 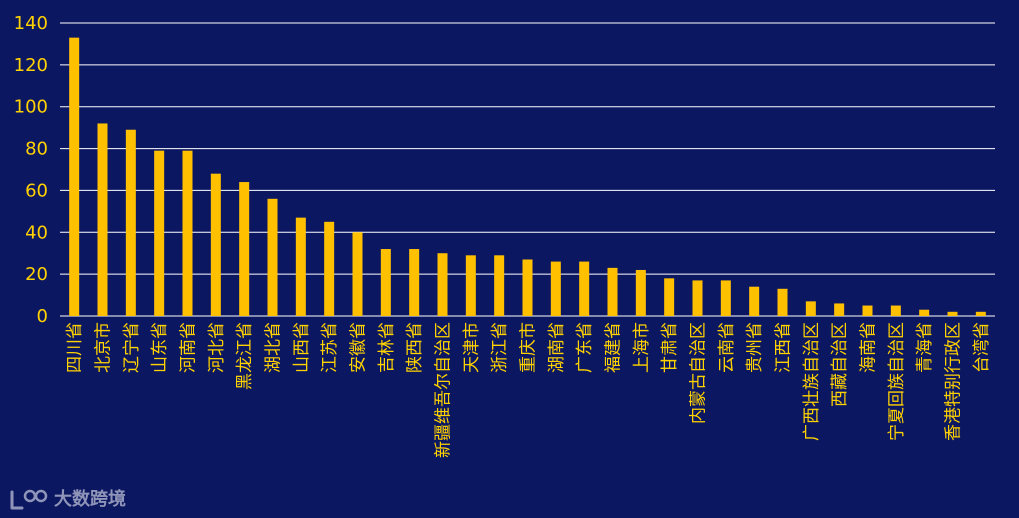 I want to click on x-category-label: 黑龙江省, so click(x=245, y=356).